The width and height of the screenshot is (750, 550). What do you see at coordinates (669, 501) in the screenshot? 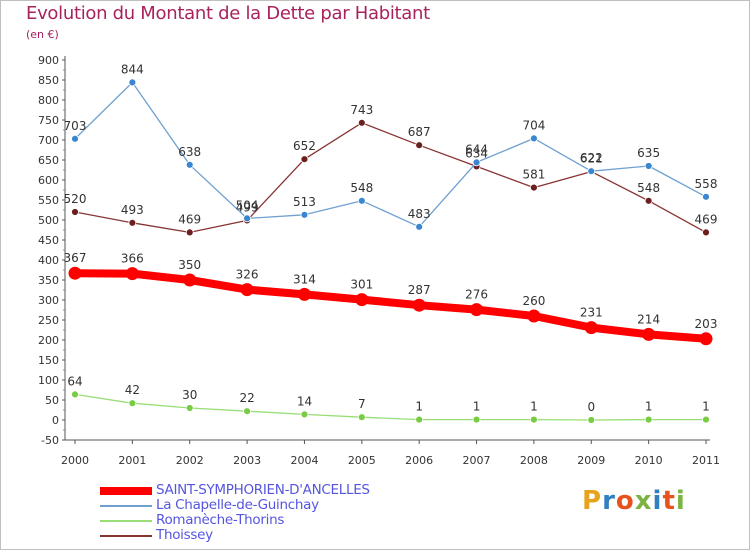
I see `logo-letter: t` at bounding box center [669, 501].